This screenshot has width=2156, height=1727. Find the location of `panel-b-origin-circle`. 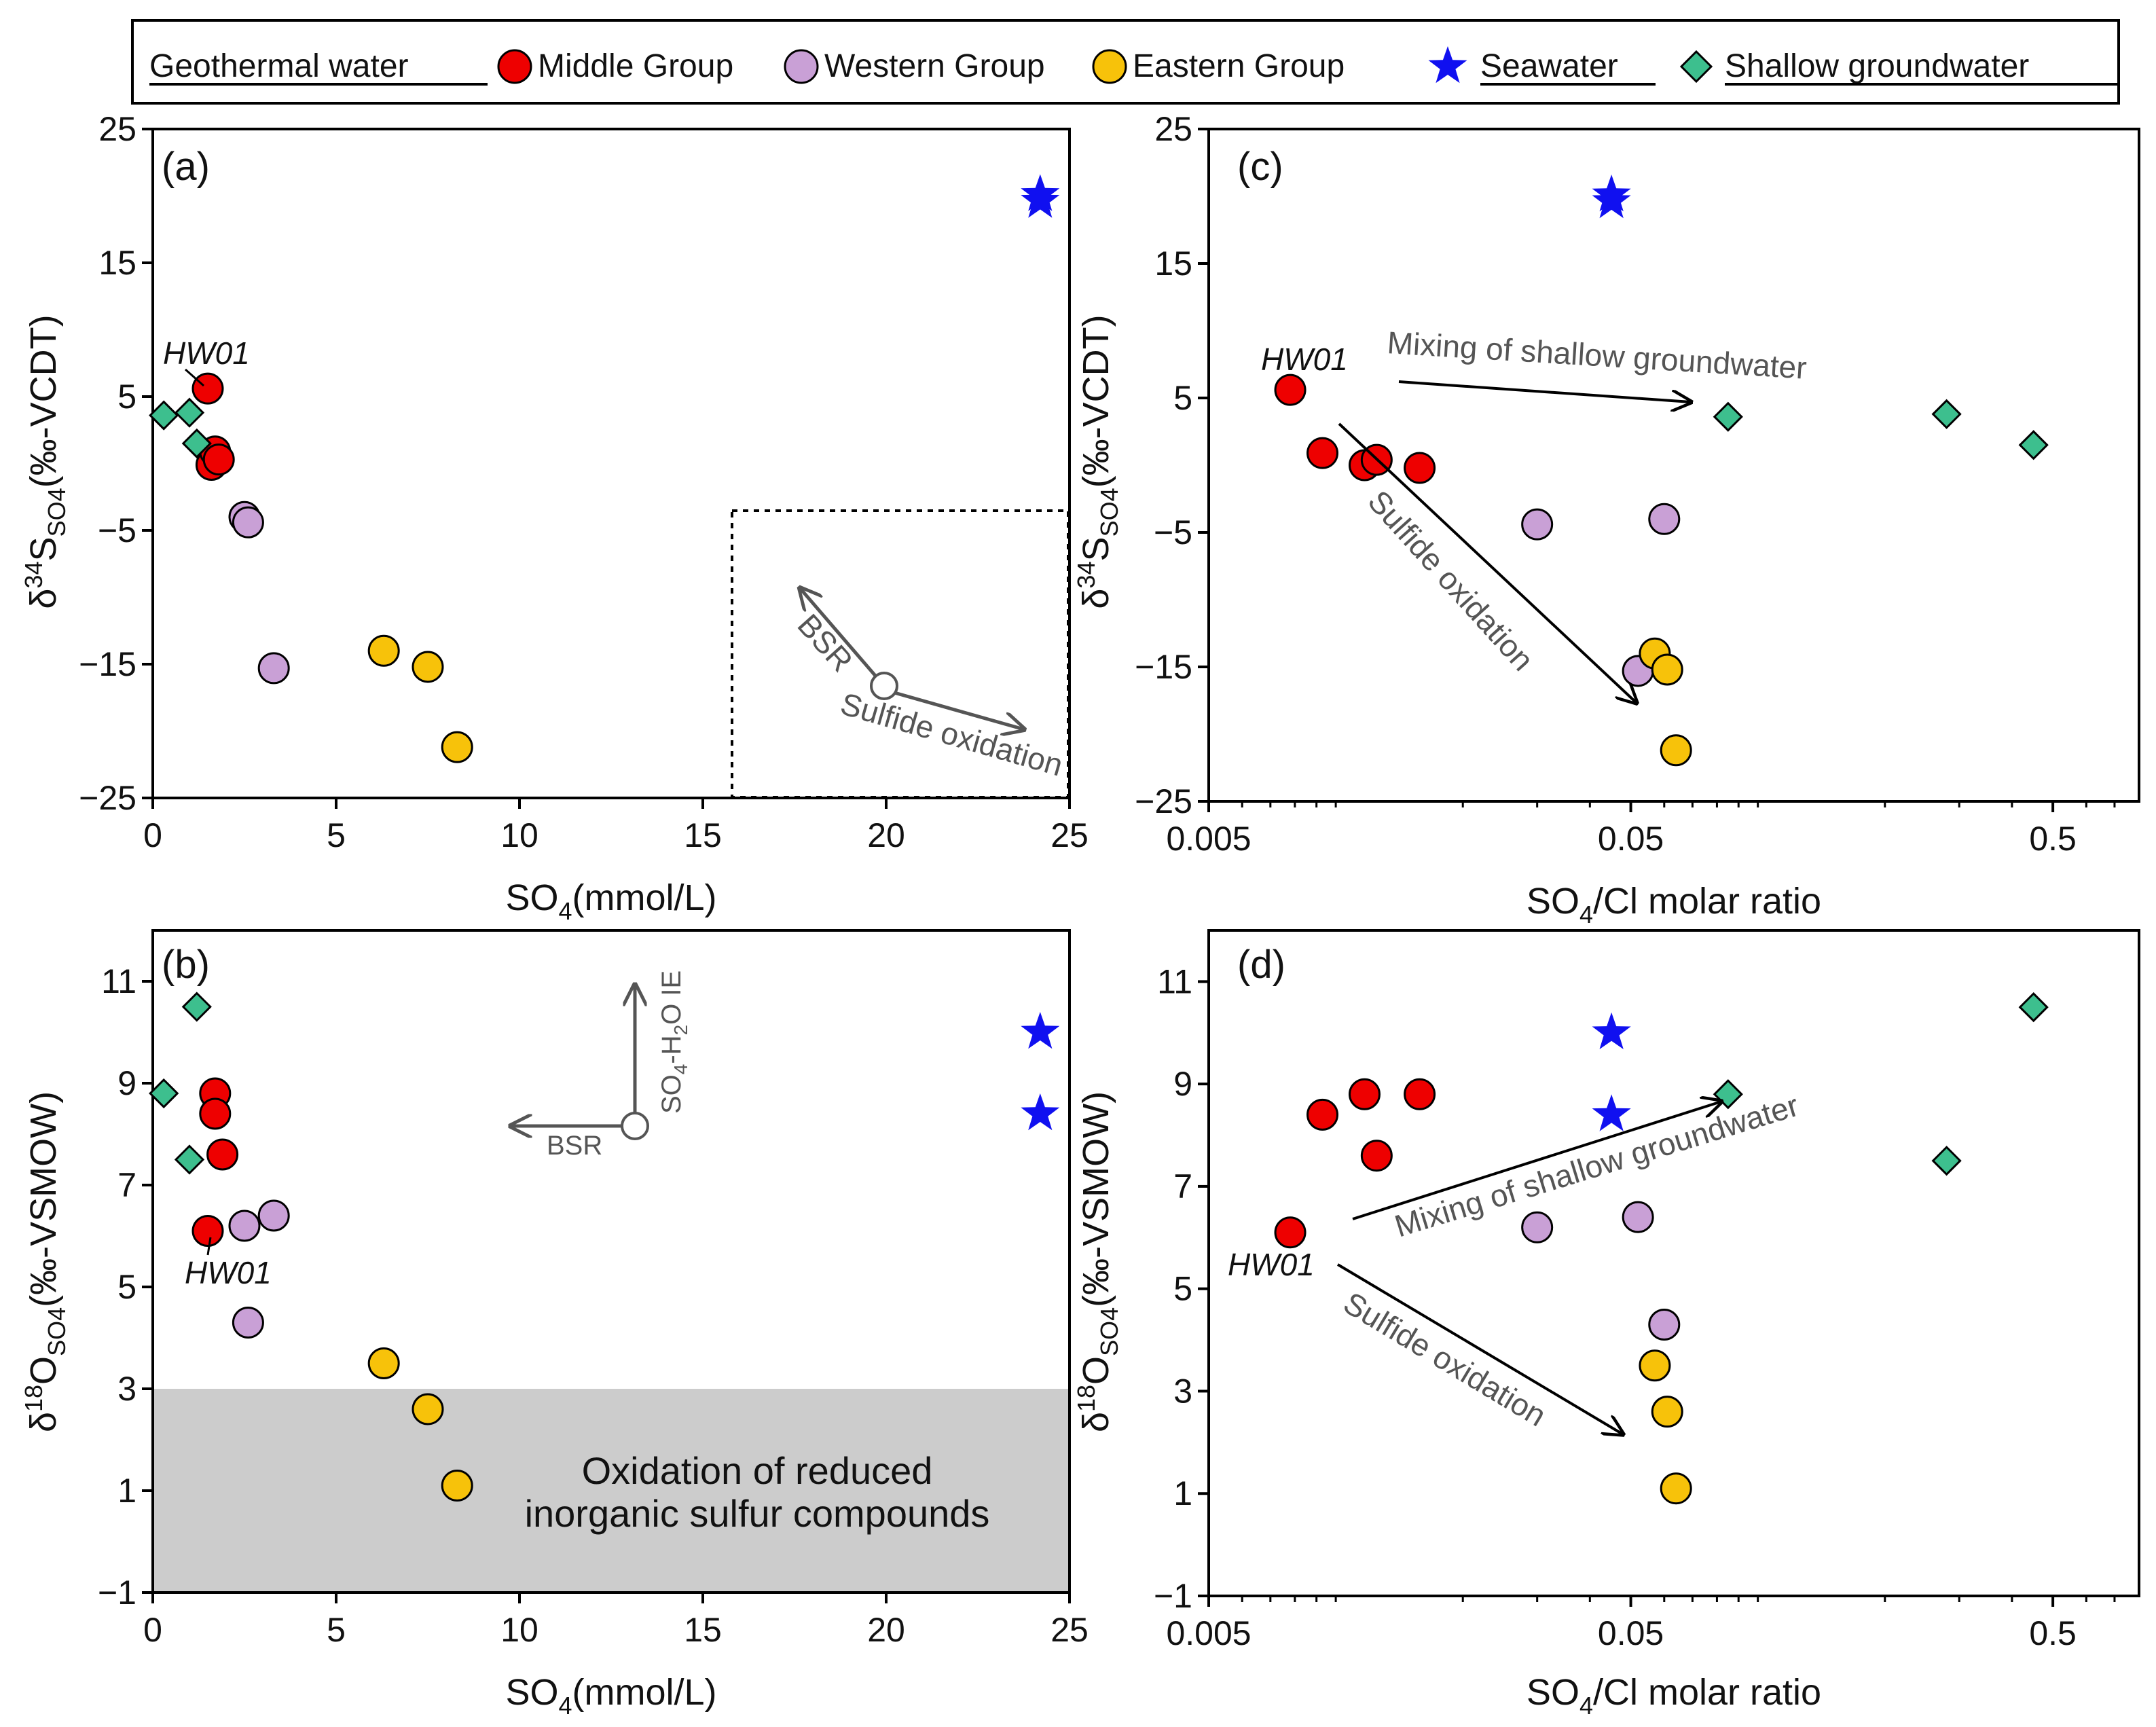

panel-b-origin-circle is located at coordinates (635, 1126).